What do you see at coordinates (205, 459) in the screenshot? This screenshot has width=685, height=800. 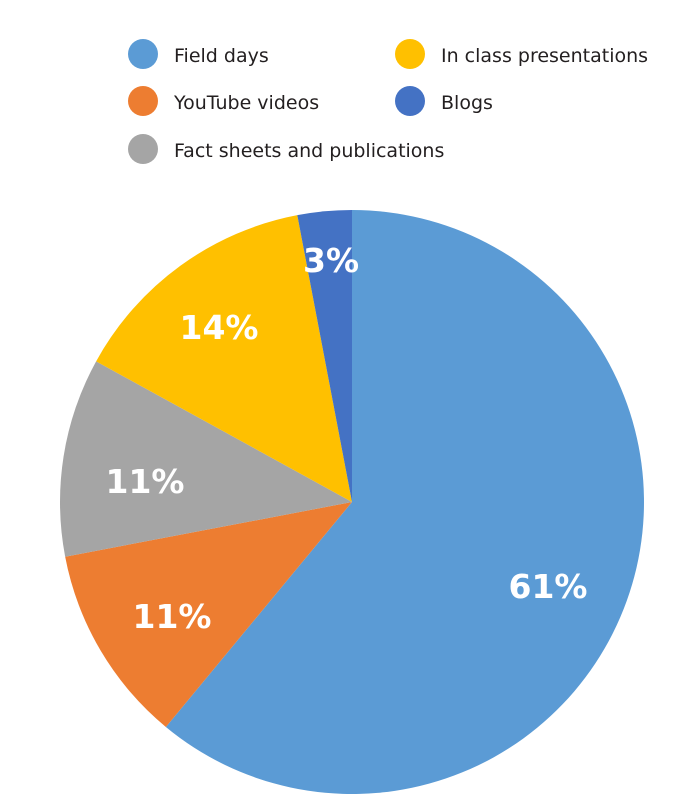 I see `pie-slice-fact-sheets-and-publications` at bounding box center [205, 459].